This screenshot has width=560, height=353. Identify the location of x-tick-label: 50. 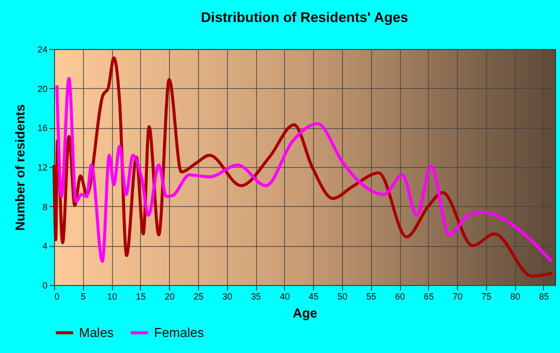
(342, 297).